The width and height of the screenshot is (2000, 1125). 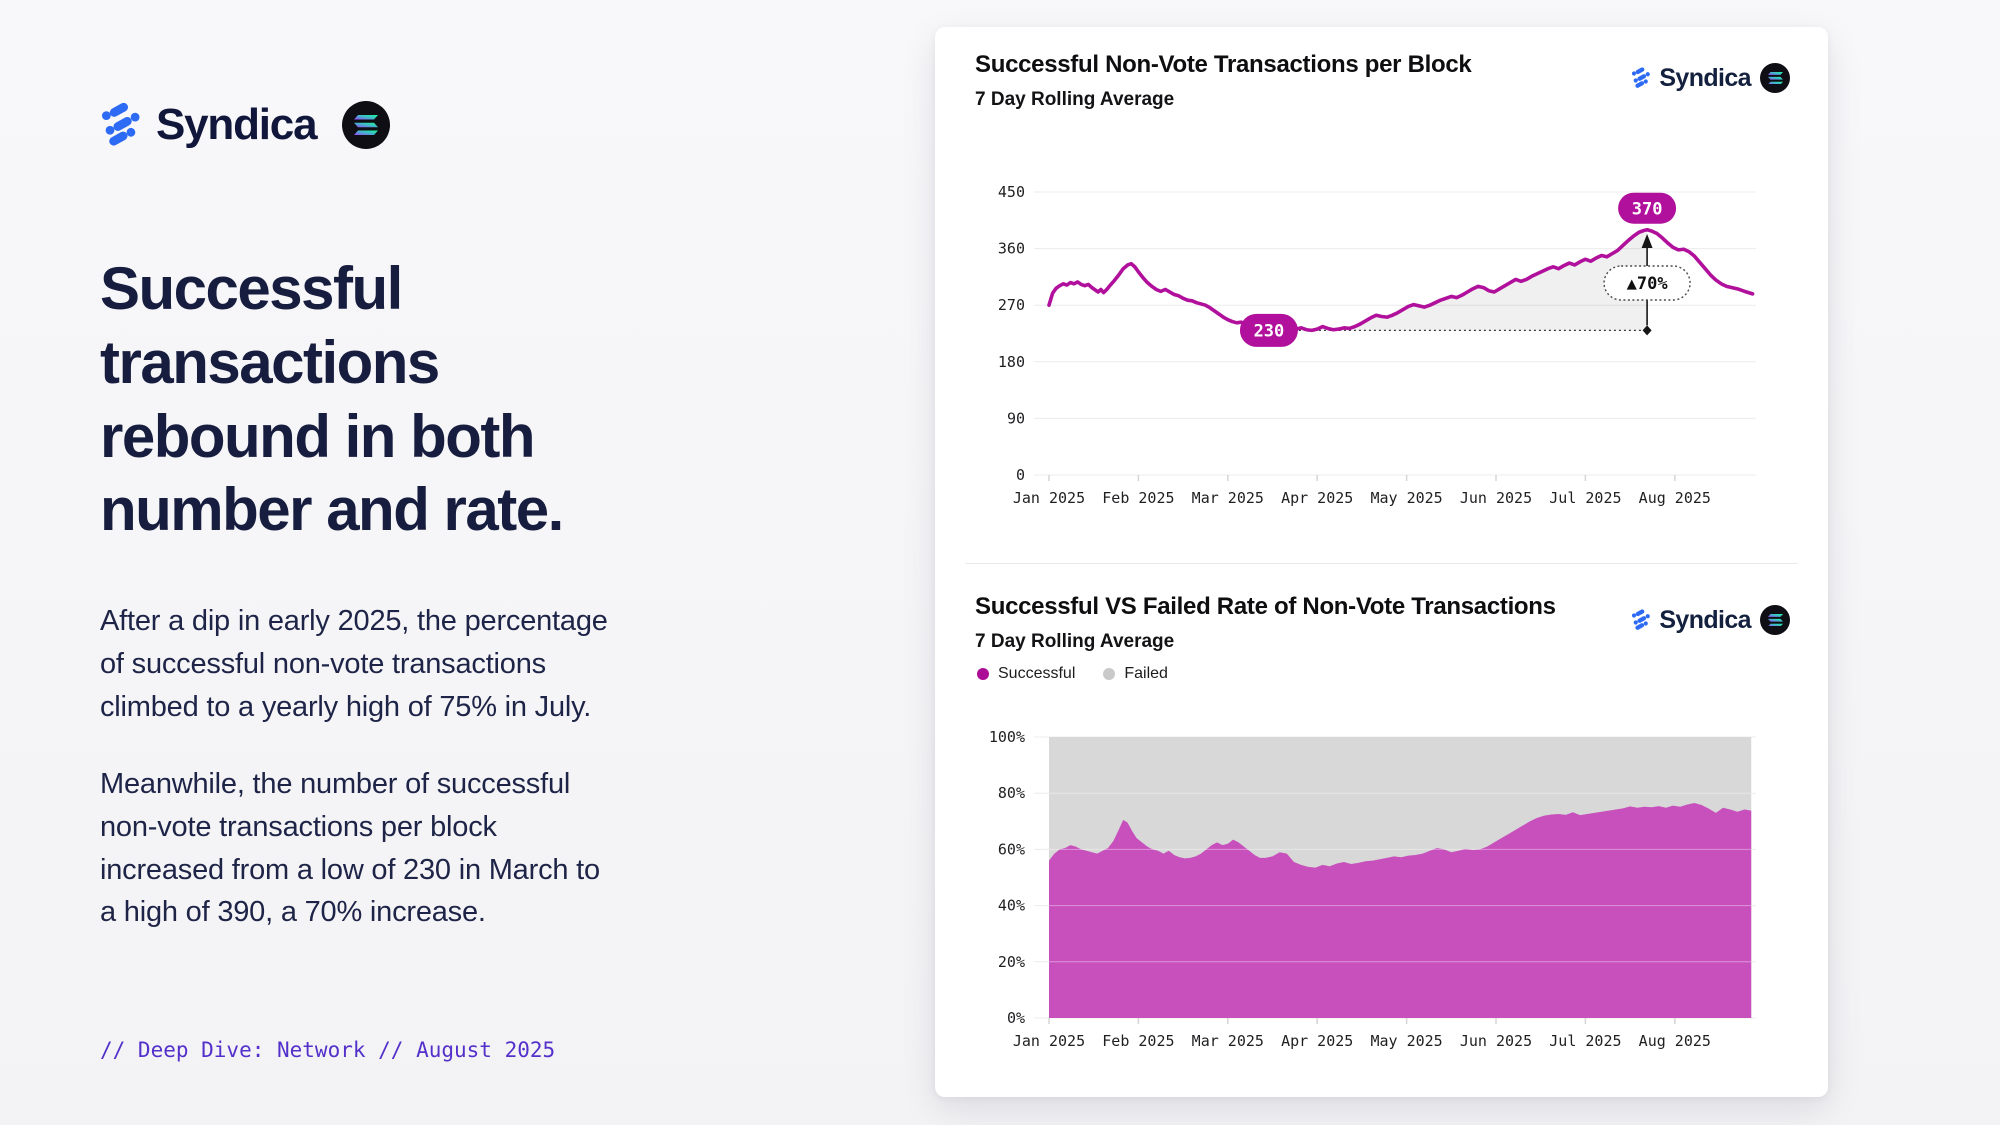 I want to click on line-chart-subtitle: 7 Day Rolling Average, so click(x=1075, y=99).